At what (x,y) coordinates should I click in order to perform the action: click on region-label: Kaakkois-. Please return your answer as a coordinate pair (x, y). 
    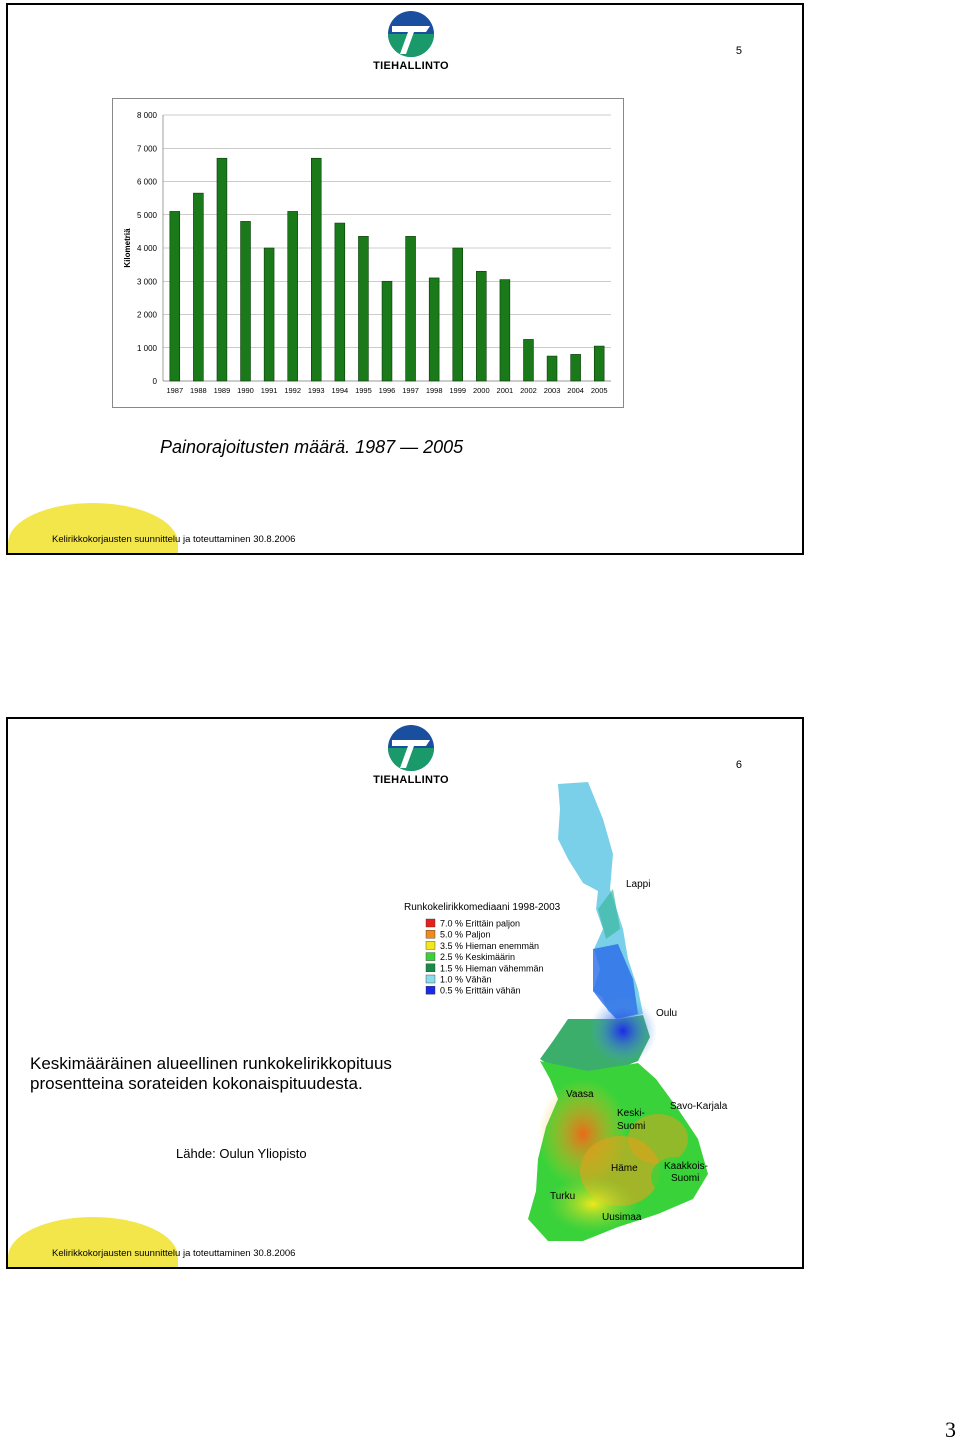
    Looking at the image, I should click on (686, 1166).